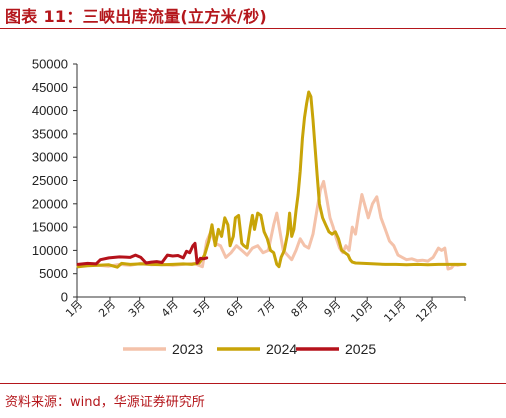  What do you see at coordinates (53, 273) in the screenshot?
I see `y-tick-label: 5000` at bounding box center [53, 273].